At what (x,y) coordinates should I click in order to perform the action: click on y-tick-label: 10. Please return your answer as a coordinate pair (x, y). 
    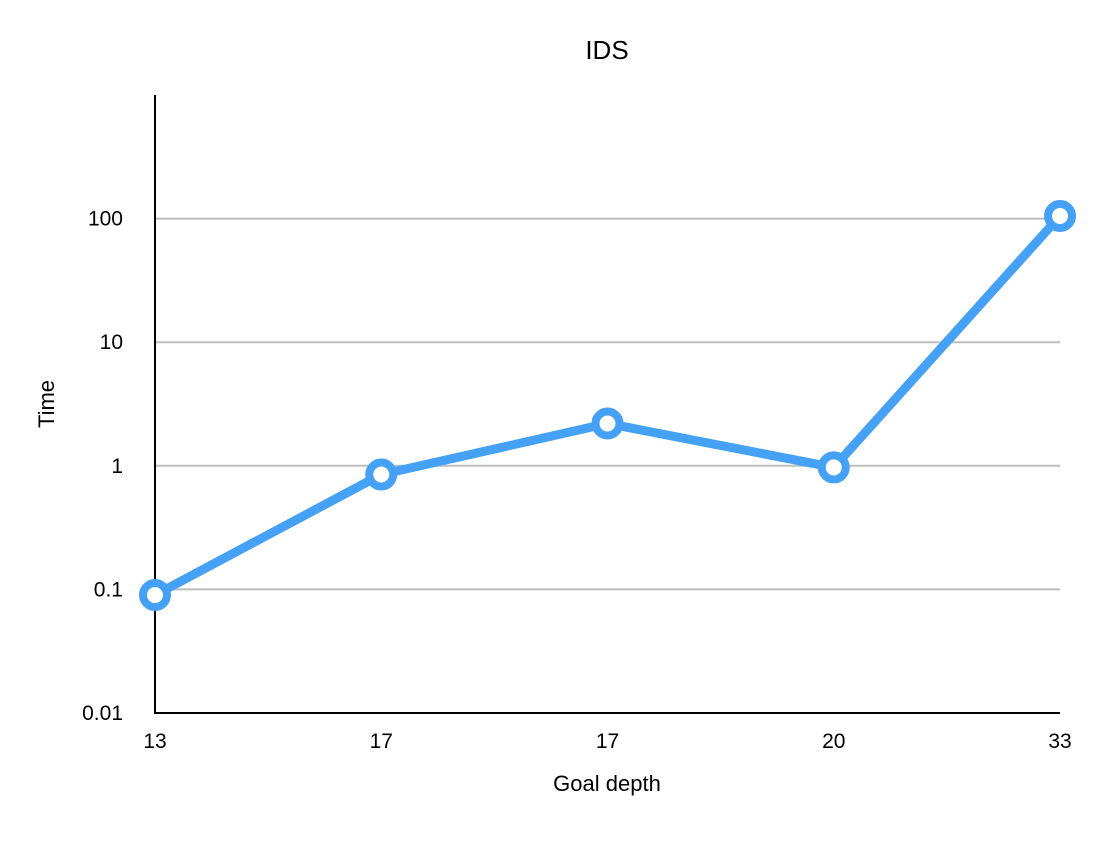
    Looking at the image, I should click on (111, 342).